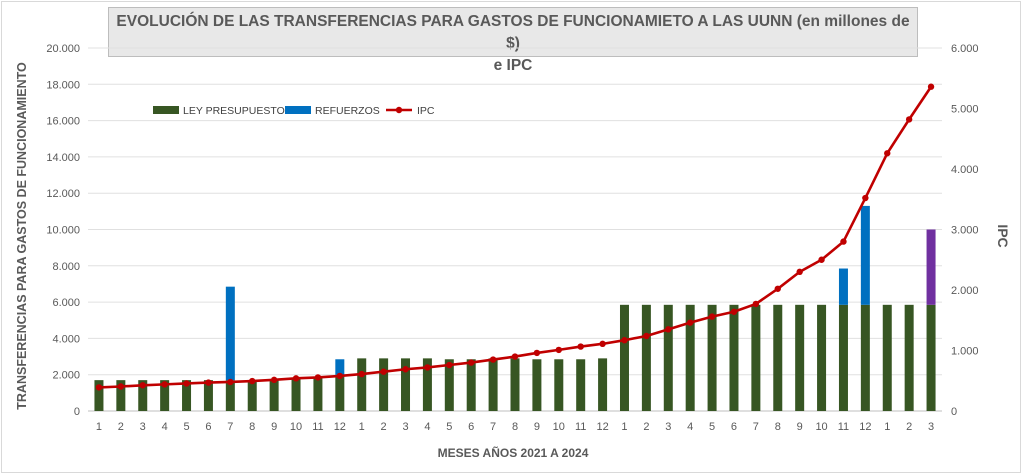 The image size is (1024, 476). Describe the element at coordinates (965, 110) in the screenshot. I see `y2-tick-label: 5.000` at that location.